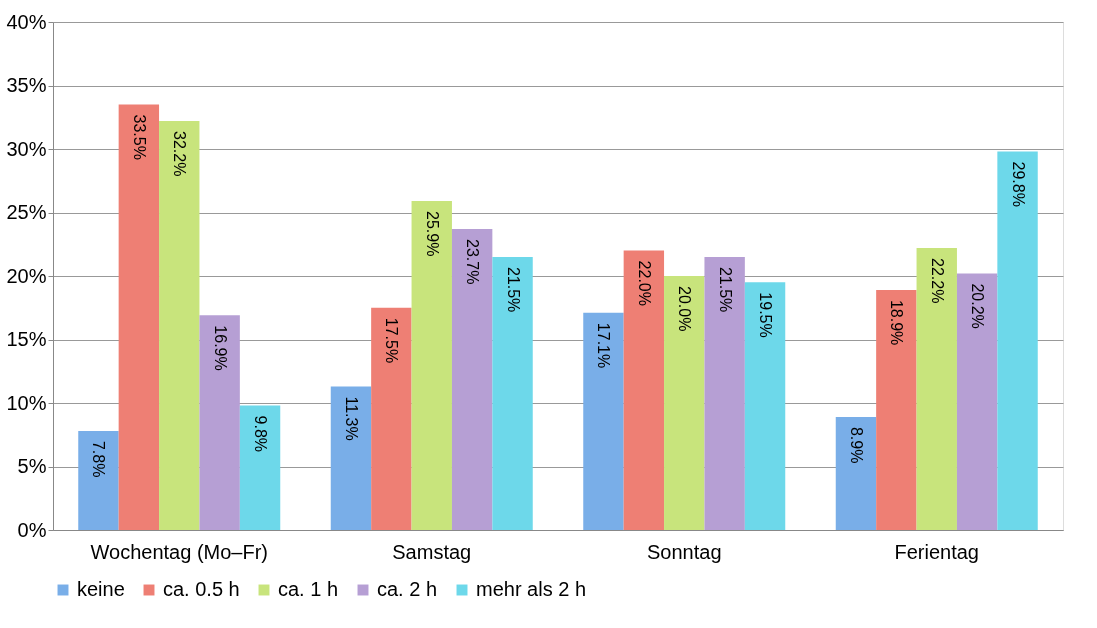 The image size is (1097, 628). Describe the element at coordinates (220, 348) in the screenshot. I see `data-label: 16.9%` at that location.